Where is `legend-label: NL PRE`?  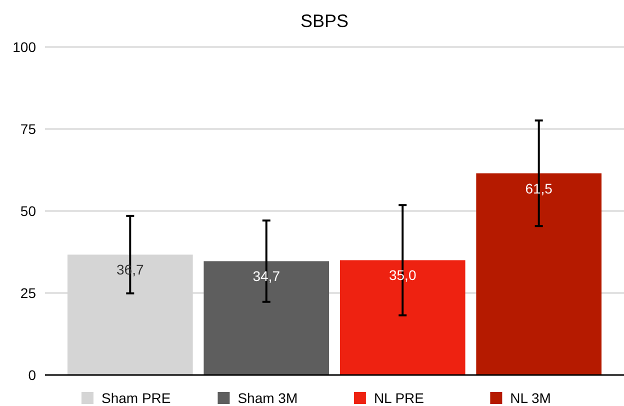 legend-label: NL PRE is located at coordinates (399, 398).